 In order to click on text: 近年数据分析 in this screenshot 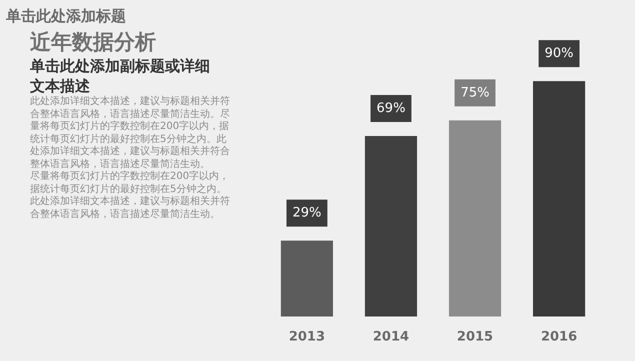, I will do `click(93, 42)`.